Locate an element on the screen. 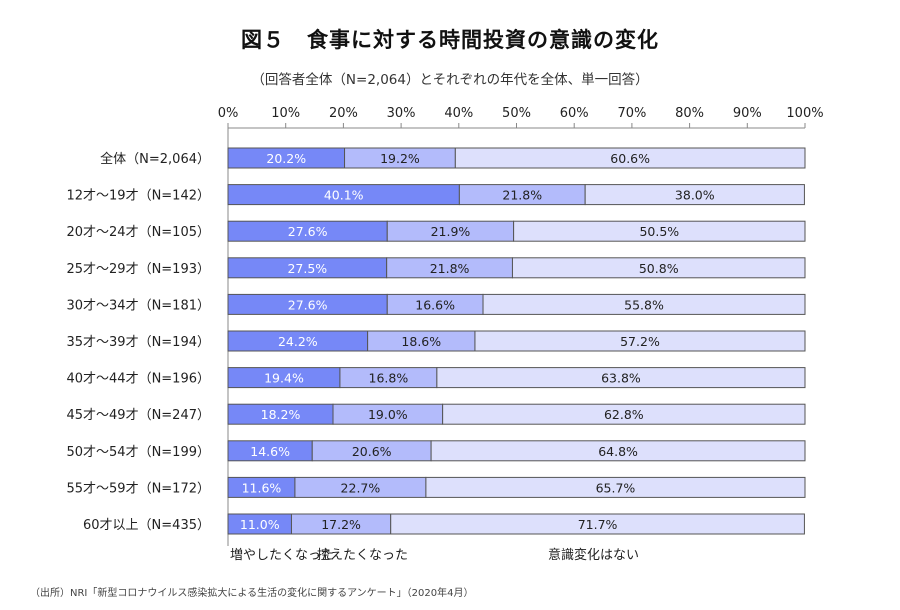 This screenshot has width=900, height=610. category-label: 20才～24才（N=105） is located at coordinates (138, 232).